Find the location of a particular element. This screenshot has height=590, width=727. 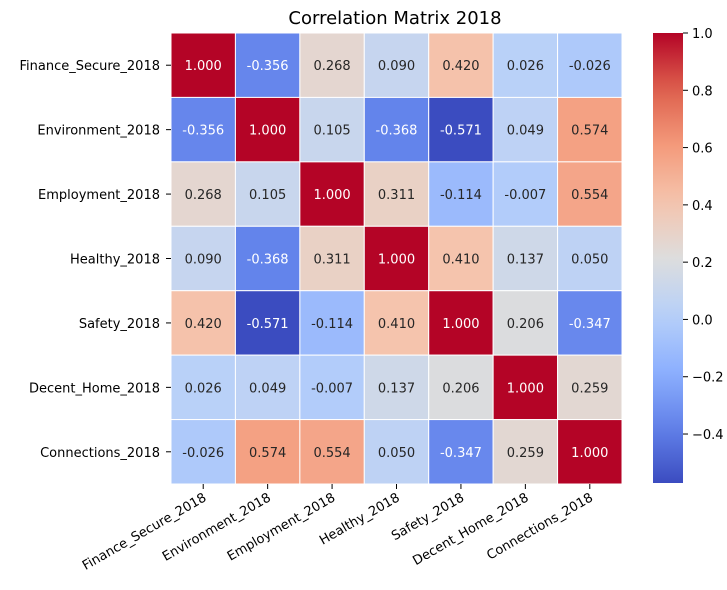

colorbar-tick-label: 0.4 is located at coordinates (702, 206).